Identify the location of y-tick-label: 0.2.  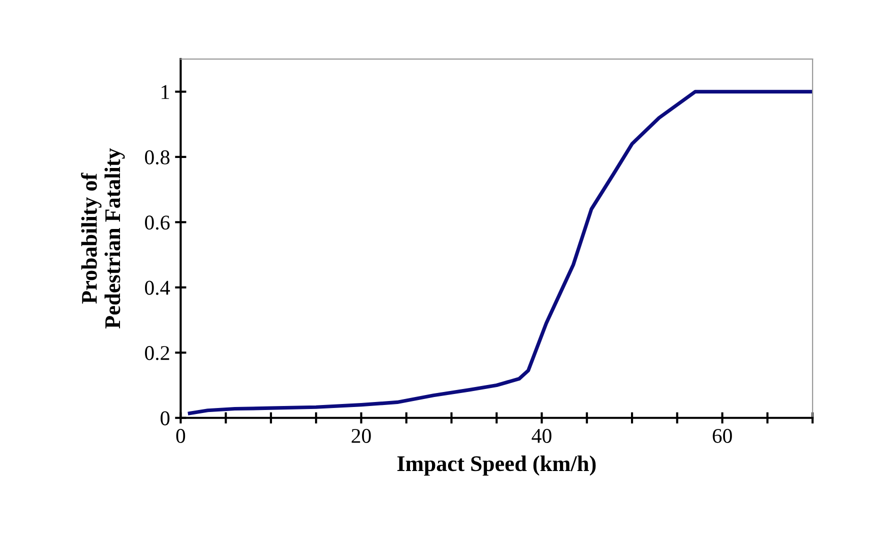
(157, 353).